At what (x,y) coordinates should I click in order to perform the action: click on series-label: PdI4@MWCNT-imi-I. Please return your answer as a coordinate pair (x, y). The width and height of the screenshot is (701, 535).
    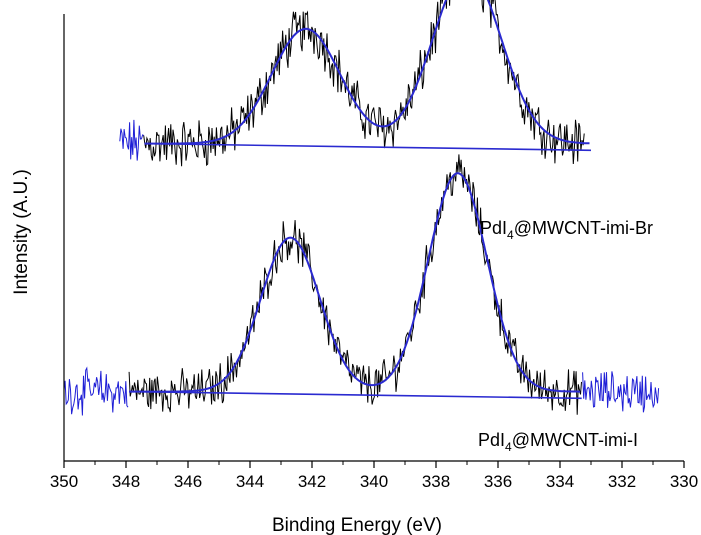
    Looking at the image, I should click on (558, 442).